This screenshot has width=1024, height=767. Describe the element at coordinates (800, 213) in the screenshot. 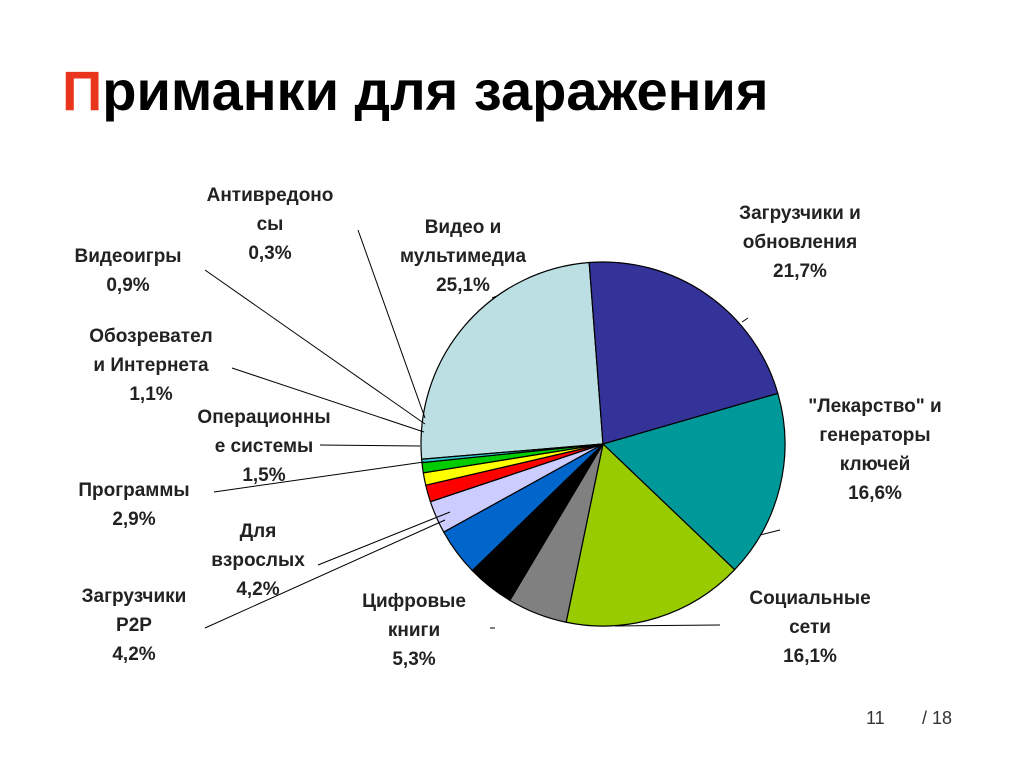

I see `slice-label-line: Загрузчики и` at that location.